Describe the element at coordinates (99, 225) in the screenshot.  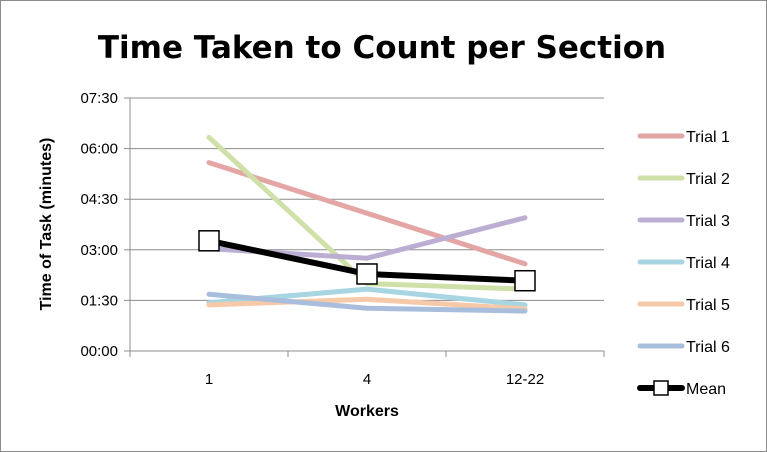
I see `y-tick-labels: 00:00 01:30 03:00 04:30 06:00 07:30` at that location.